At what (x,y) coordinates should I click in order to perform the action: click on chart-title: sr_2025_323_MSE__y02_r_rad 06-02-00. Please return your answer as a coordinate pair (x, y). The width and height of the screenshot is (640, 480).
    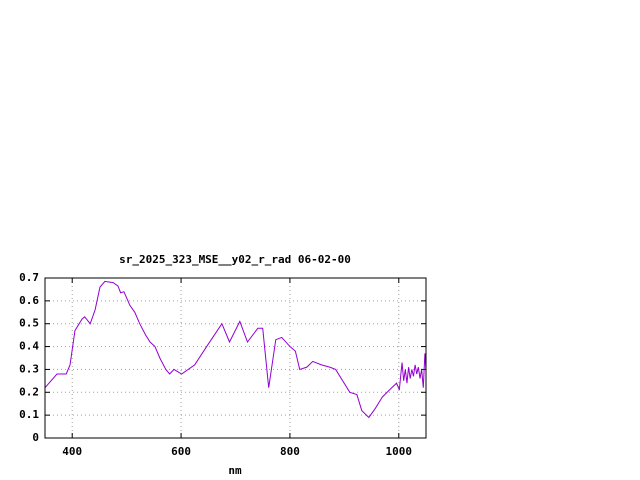
    Looking at the image, I should click on (235, 259).